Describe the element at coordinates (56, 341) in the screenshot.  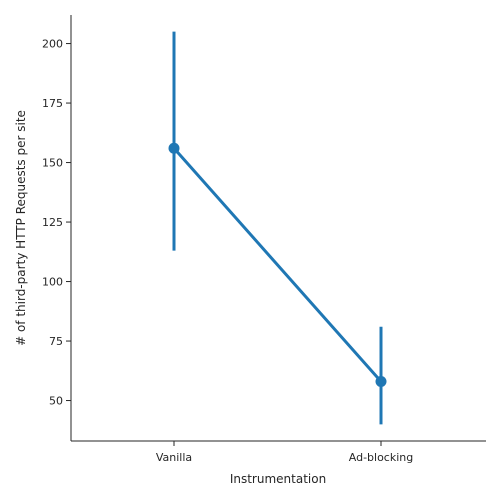
I see `y-tick-label: 75` at that location.